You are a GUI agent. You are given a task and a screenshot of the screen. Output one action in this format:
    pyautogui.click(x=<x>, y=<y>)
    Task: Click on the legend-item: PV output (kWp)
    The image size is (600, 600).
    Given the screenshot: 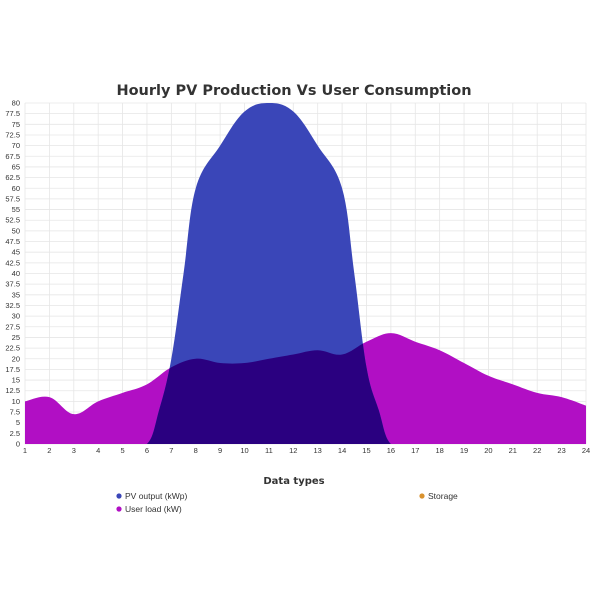 What is the action you would take?
    pyautogui.click(x=152, y=496)
    